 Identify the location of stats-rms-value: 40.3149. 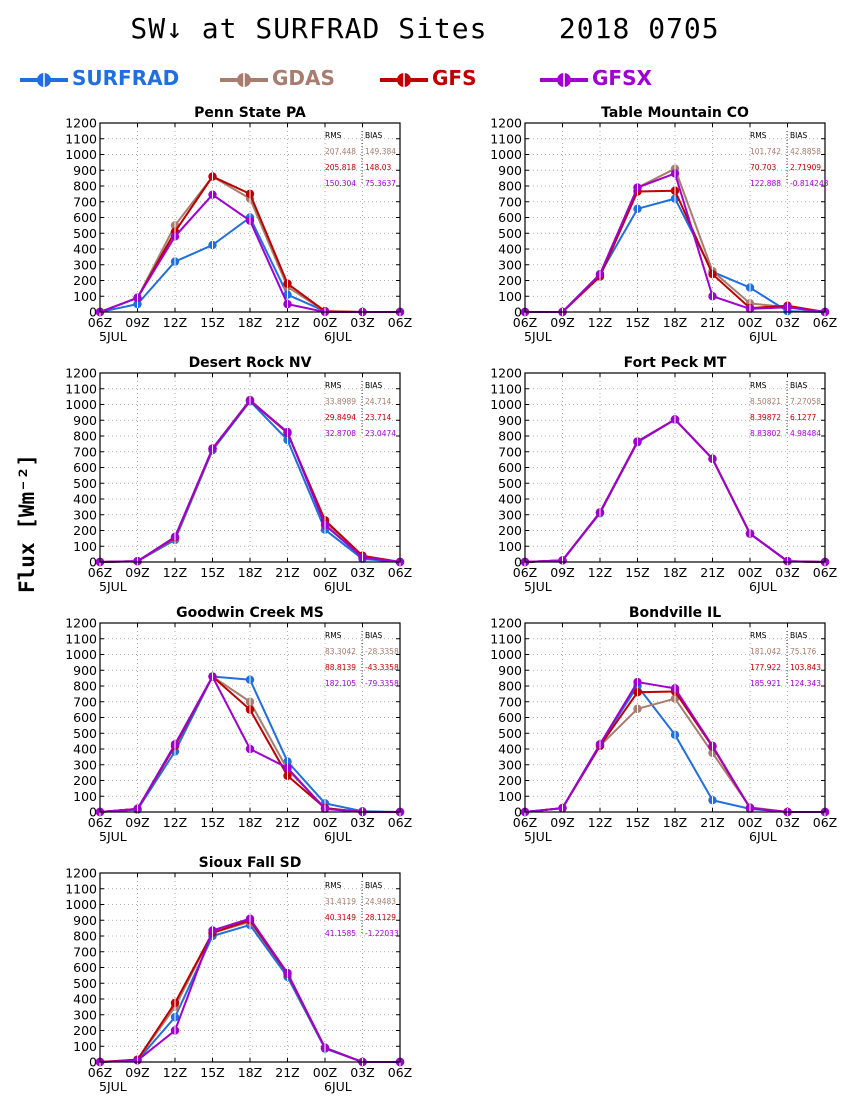
(340, 917).